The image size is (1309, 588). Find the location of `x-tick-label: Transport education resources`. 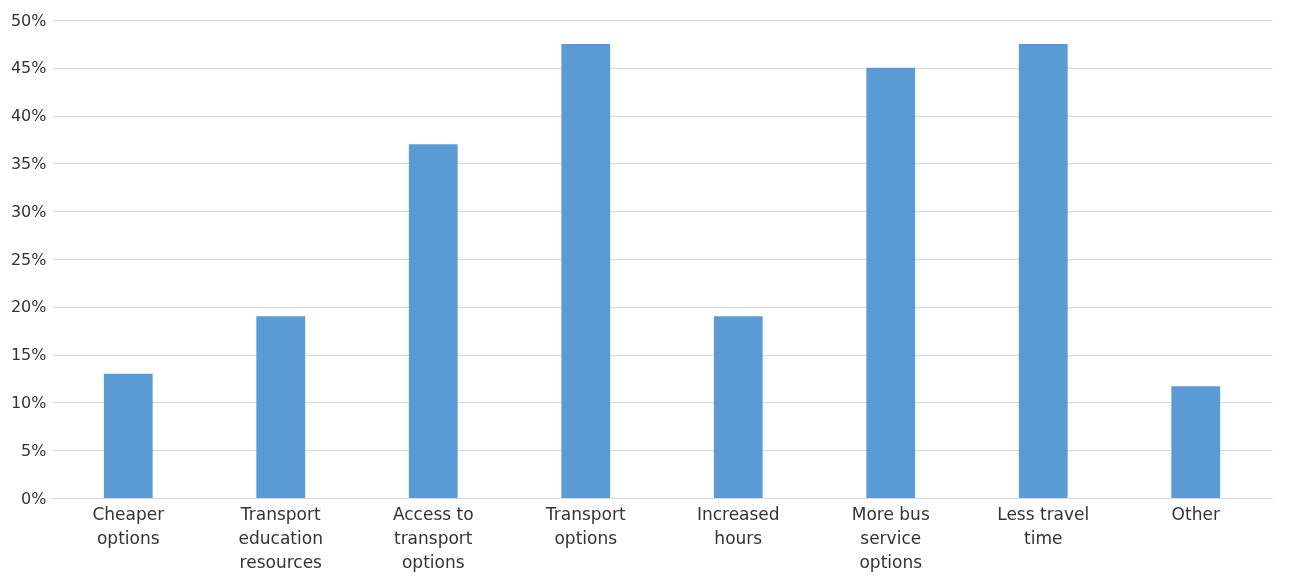

x-tick-label: Transport education resources is located at coordinates (280, 537).